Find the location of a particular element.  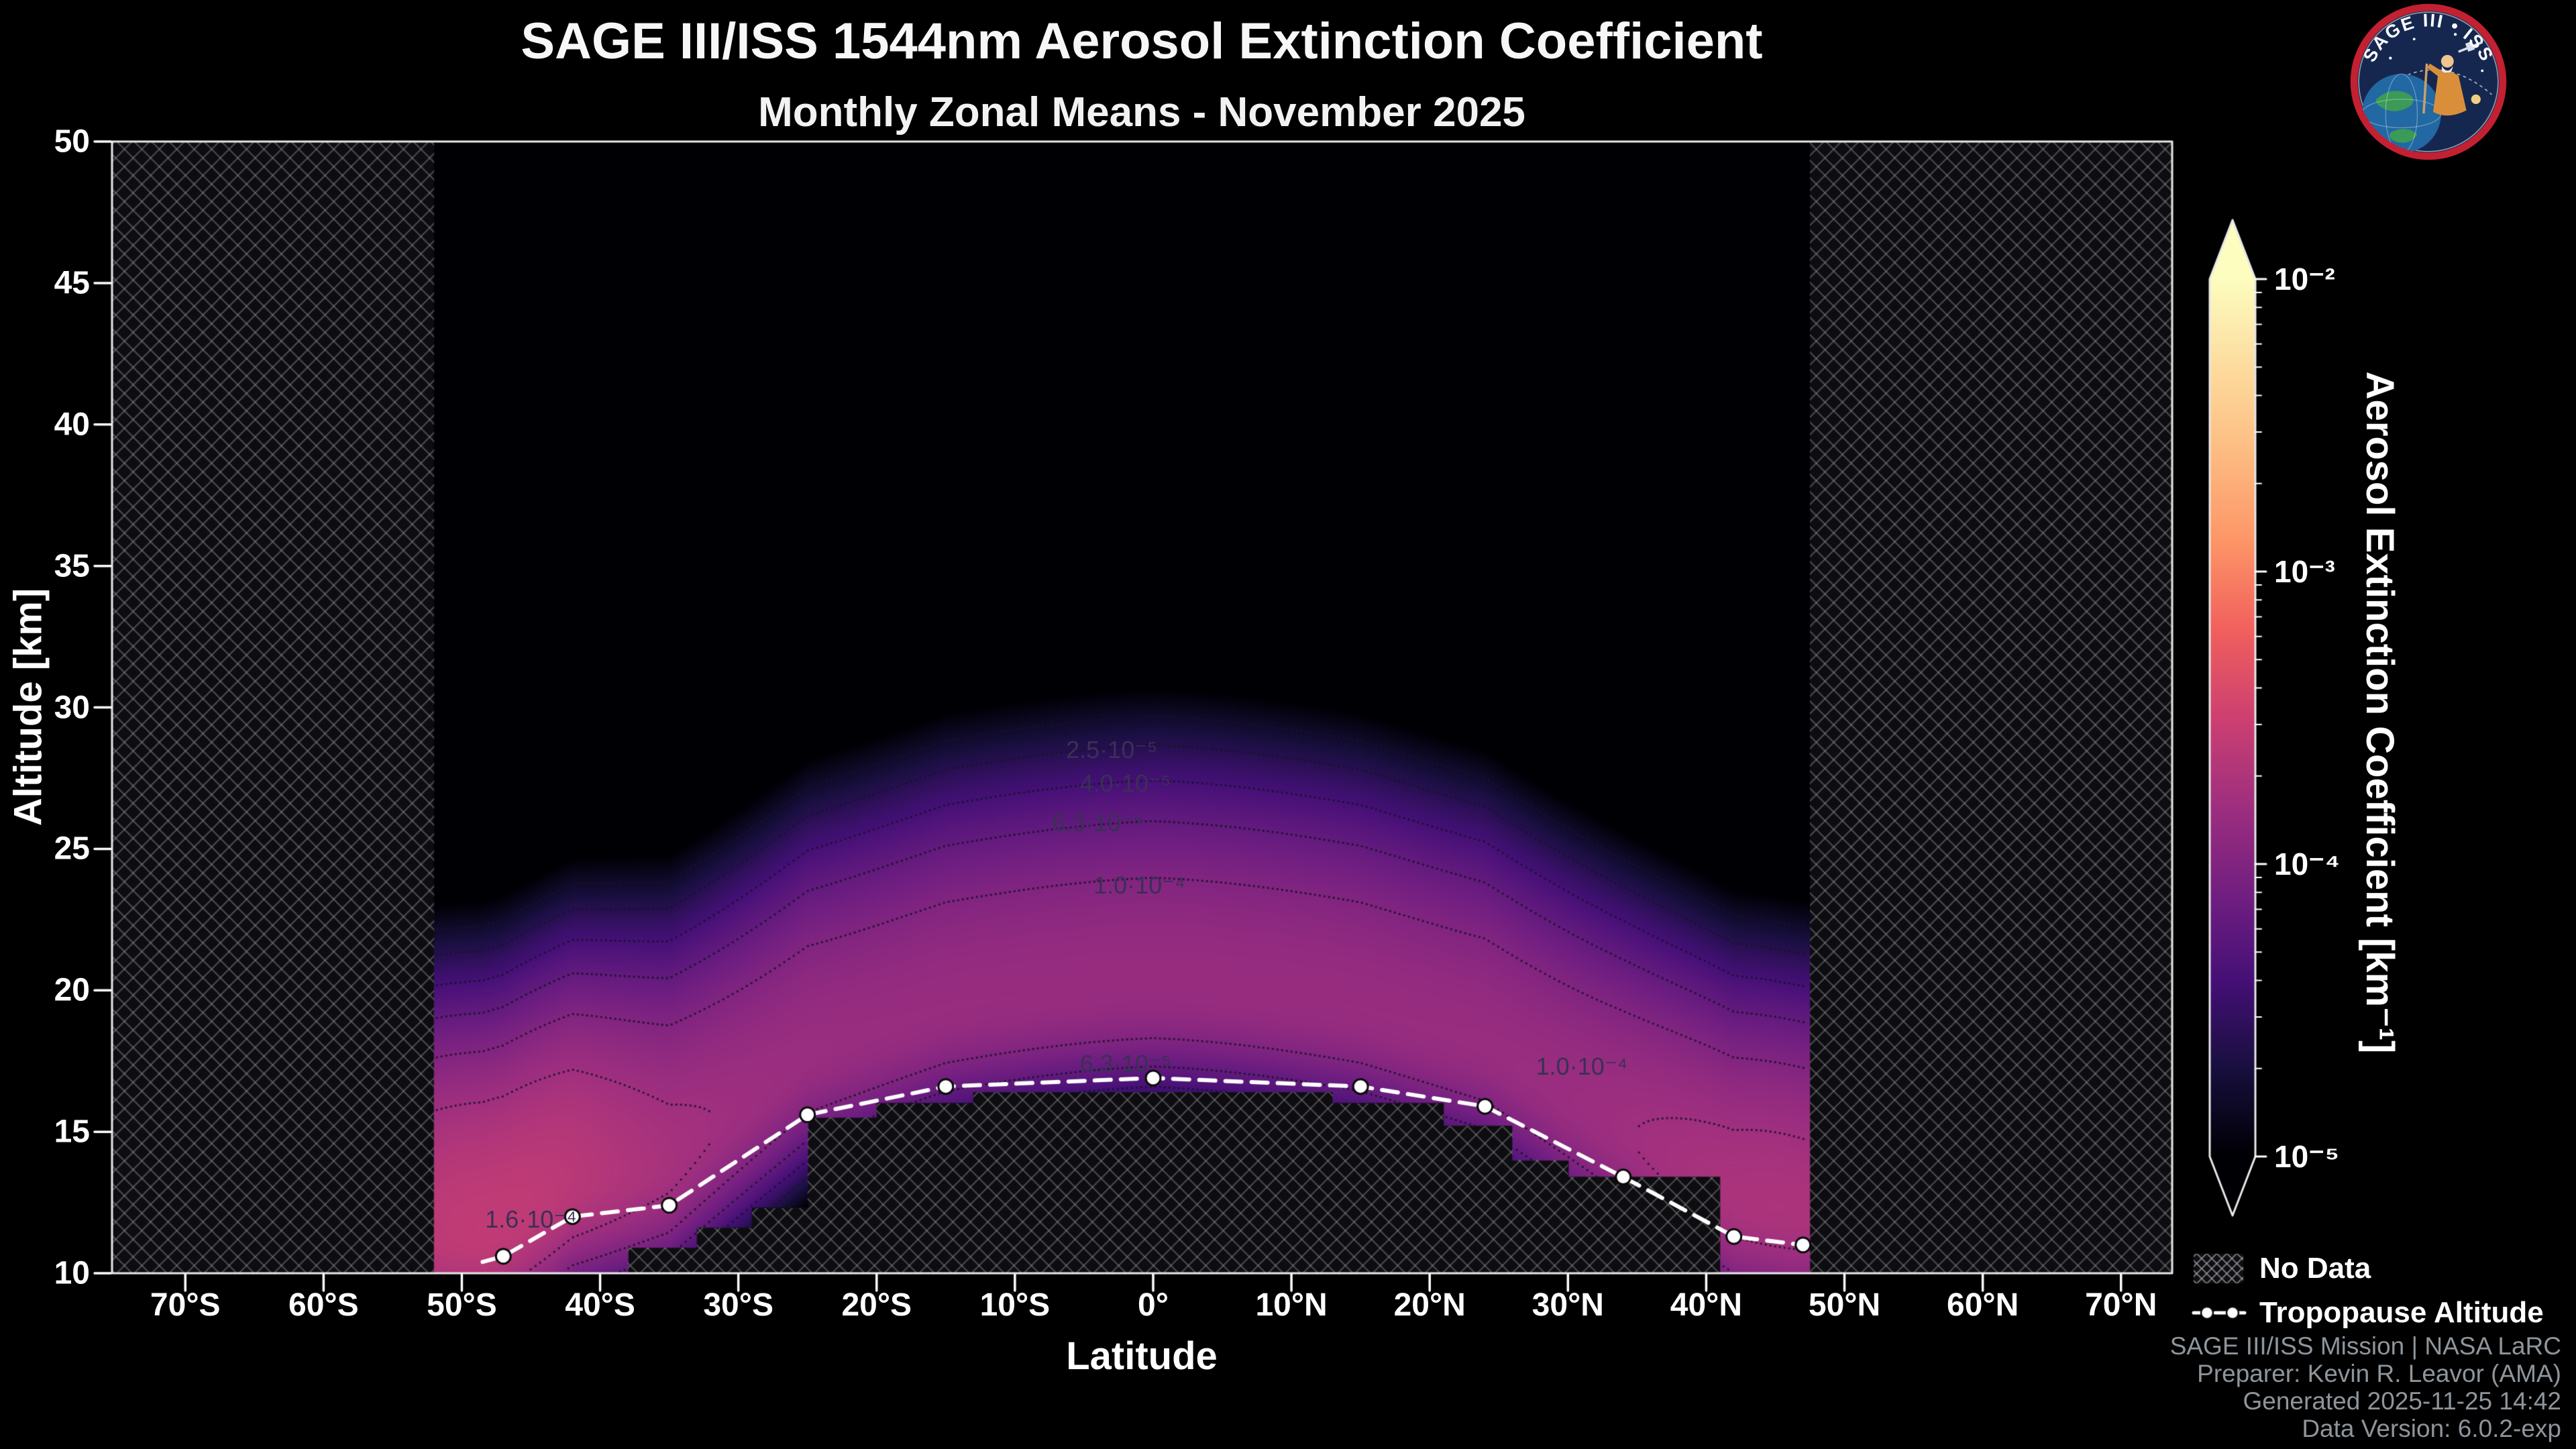

y-tick-label: 20 is located at coordinates (72, 990).